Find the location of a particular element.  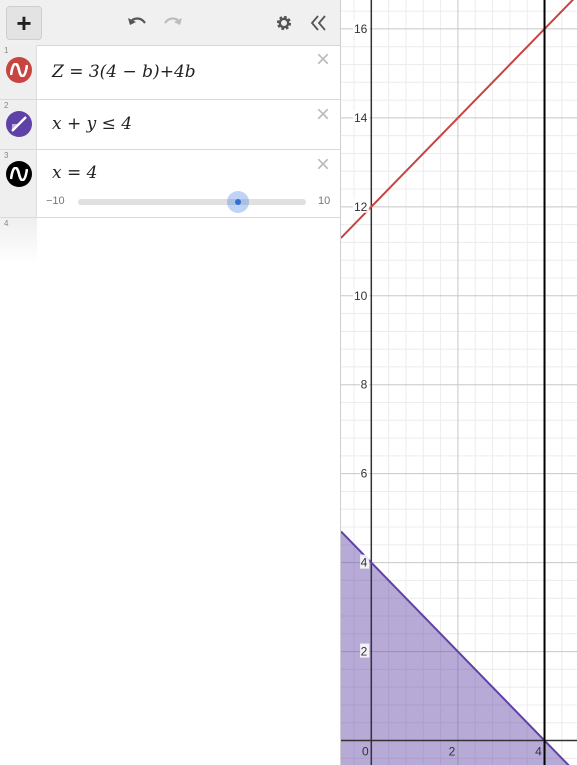

x-tick-label: 2 is located at coordinates (452, 752).